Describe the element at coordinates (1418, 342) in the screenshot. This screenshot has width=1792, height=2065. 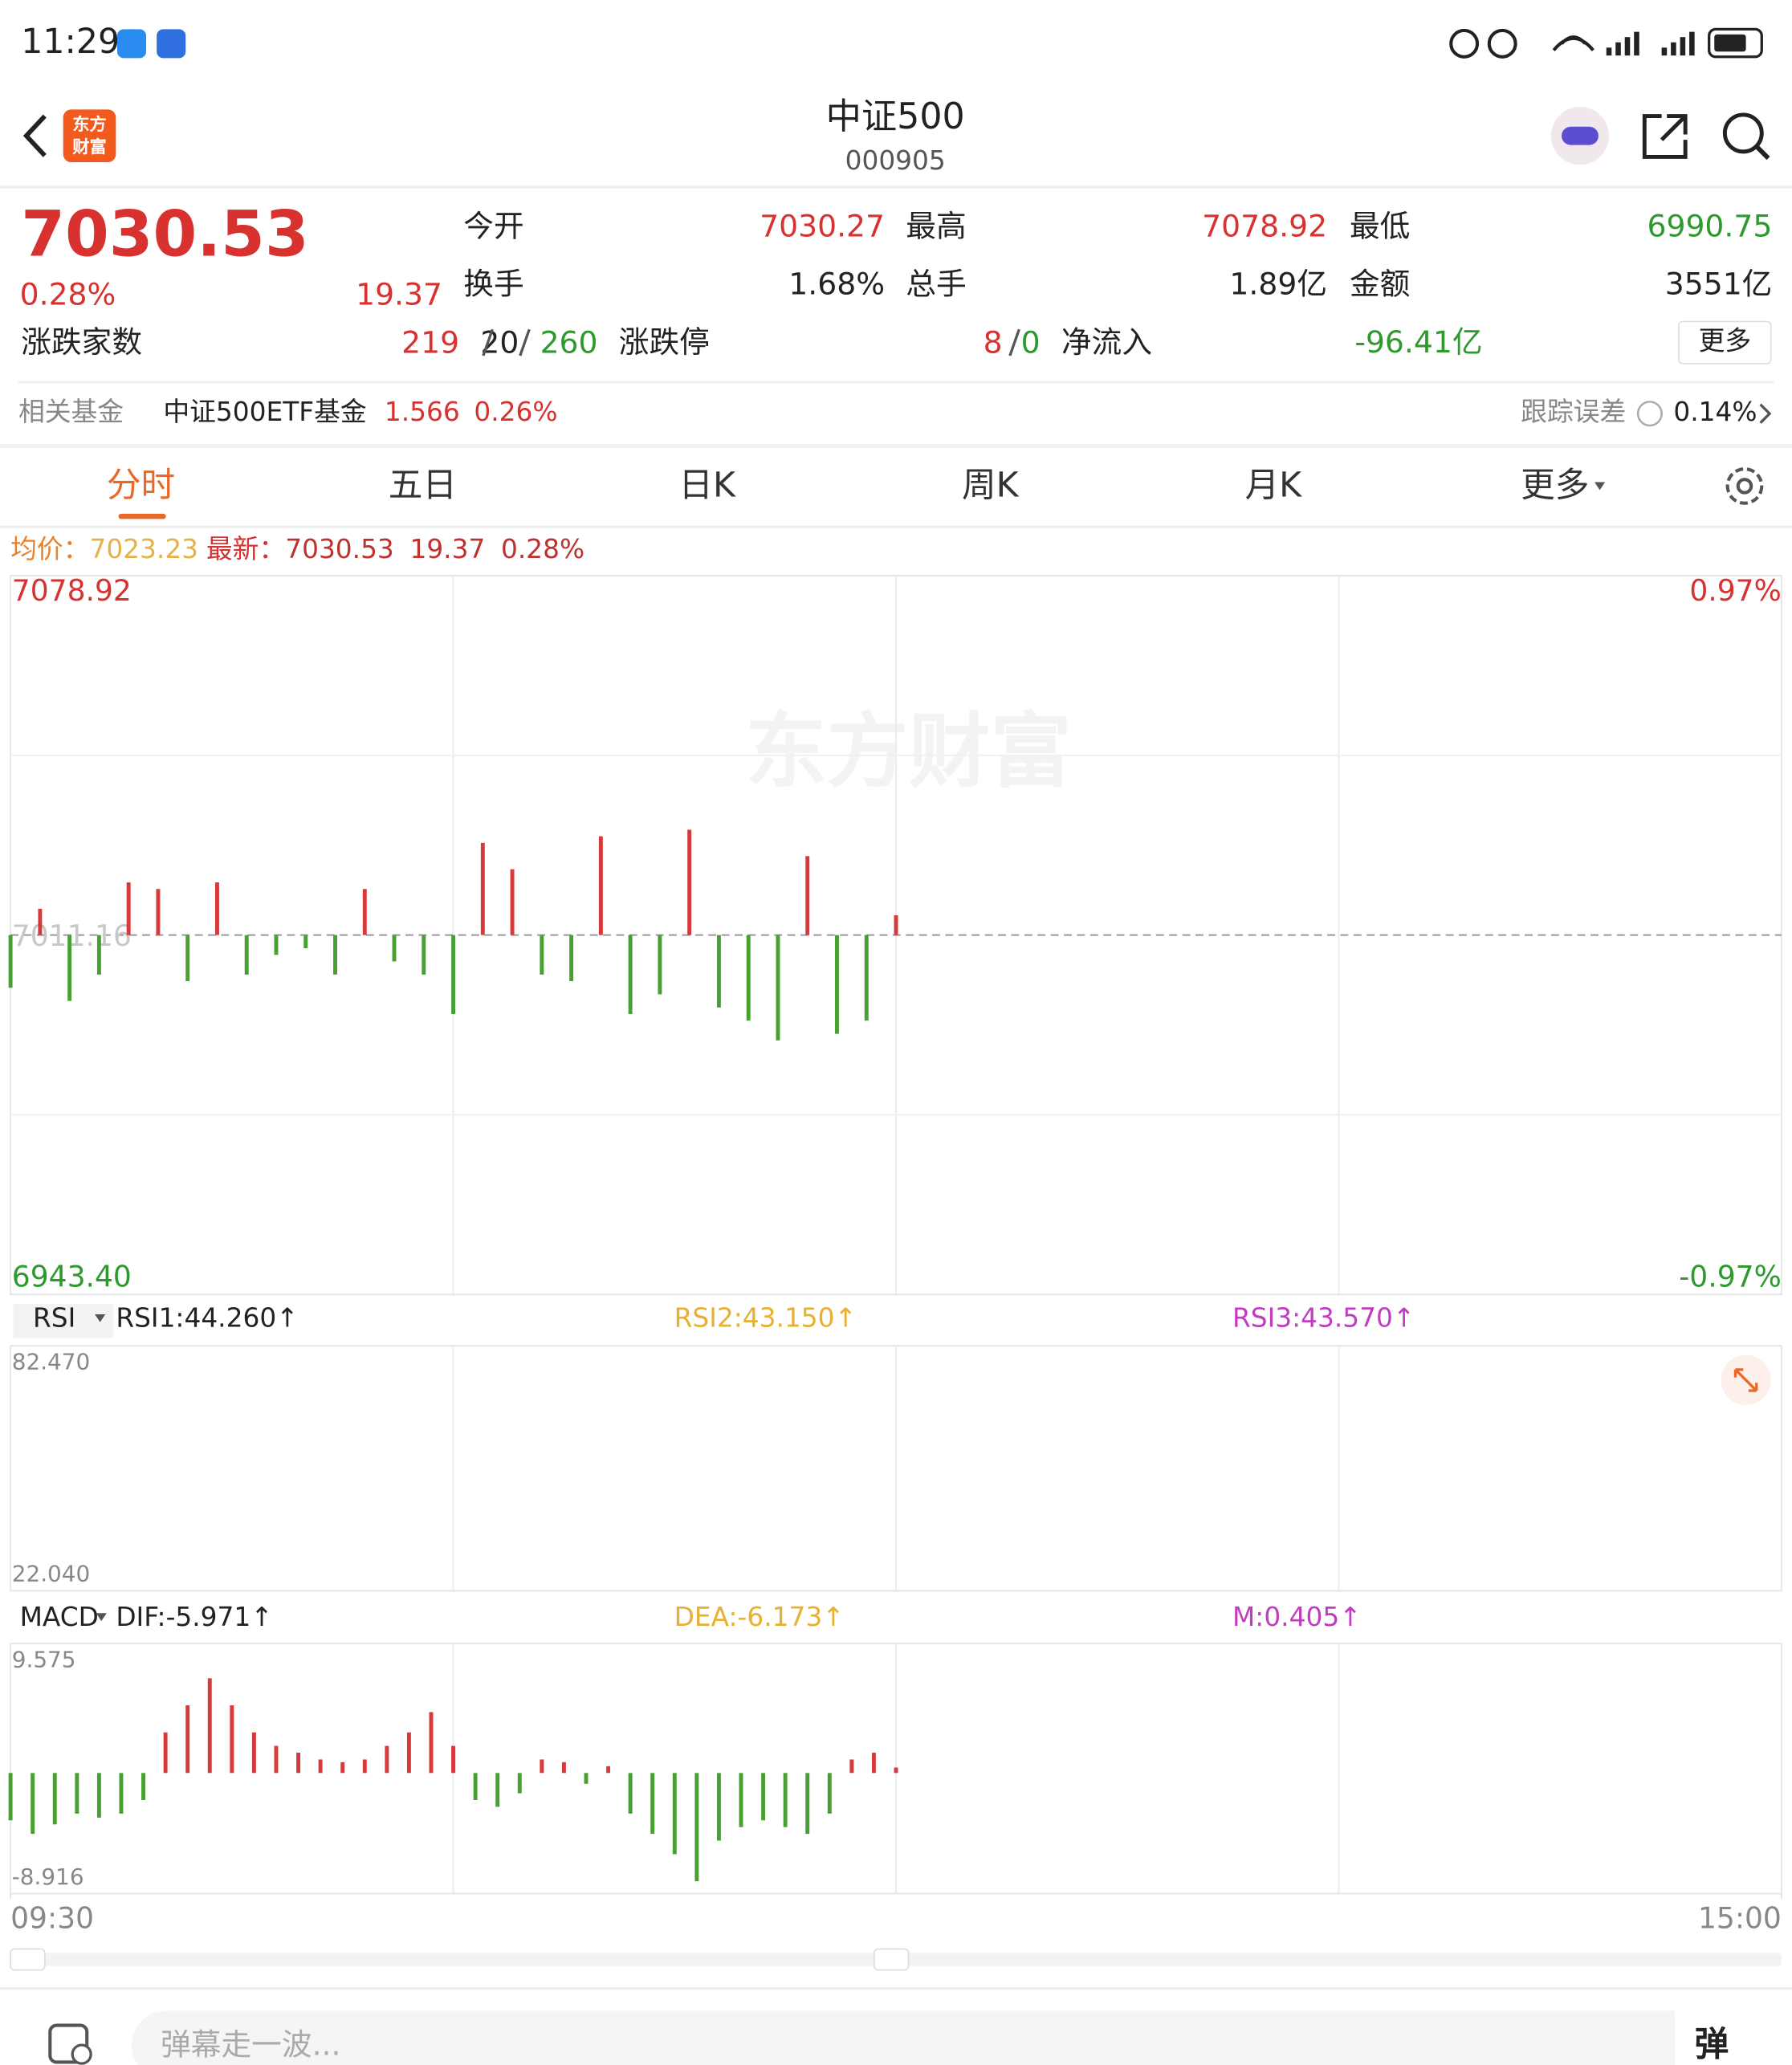
I see `inflow-value: -96.41亿` at that location.